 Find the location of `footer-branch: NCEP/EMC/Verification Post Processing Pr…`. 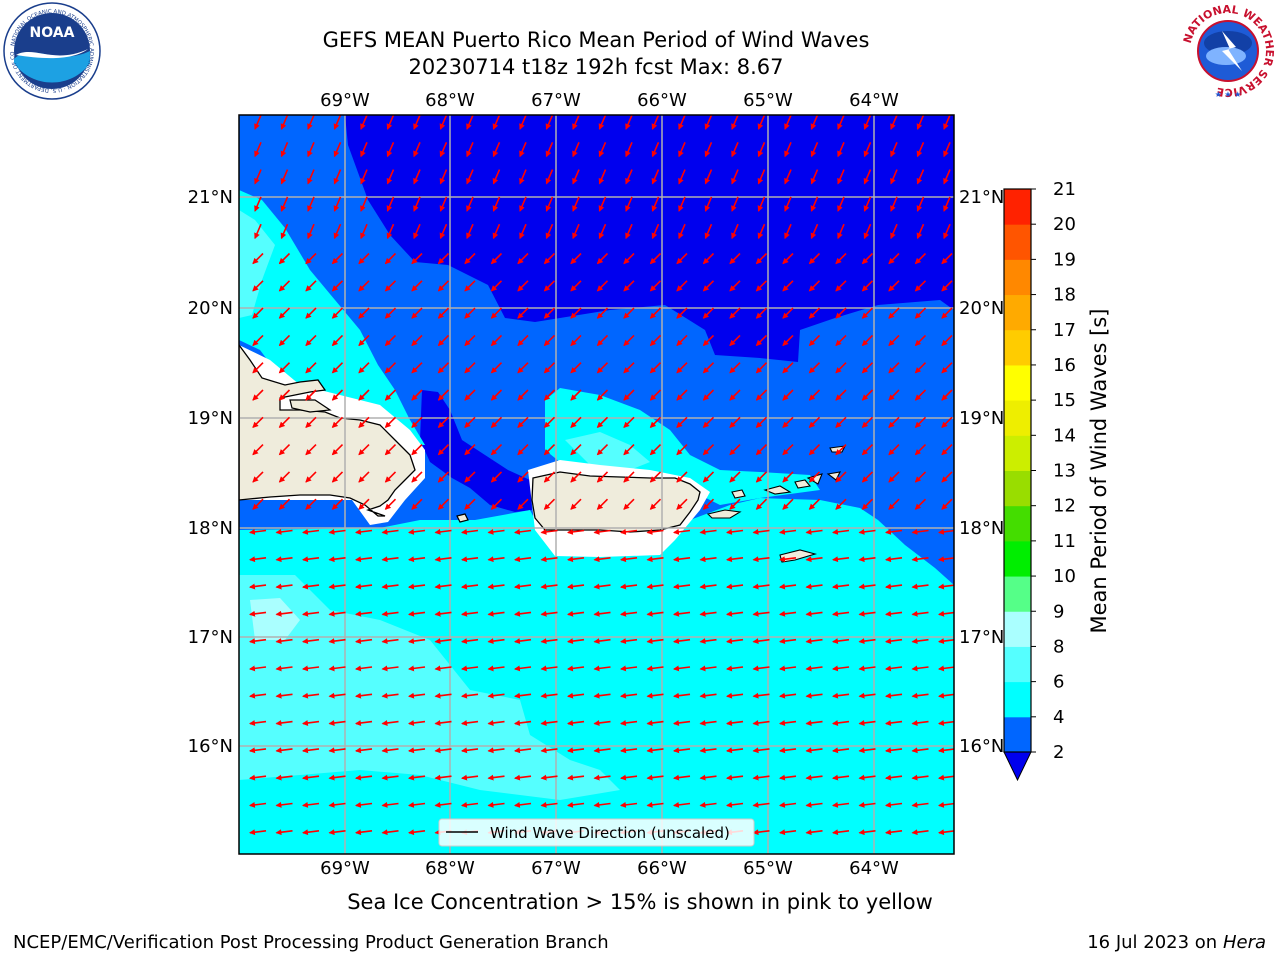

footer-branch: NCEP/EMC/Verification Post Processing Pr… is located at coordinates (311, 942).